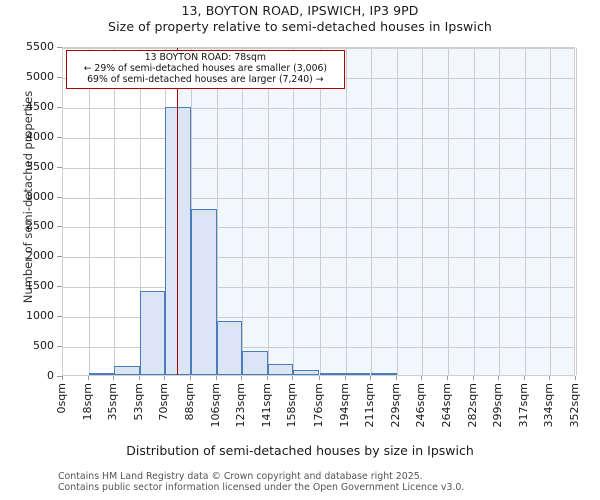 The height and width of the screenshot is (500, 600). Describe the element at coordinates (548, 405) in the screenshot. I see `x-axis-tick-label: 334sqm` at that location.